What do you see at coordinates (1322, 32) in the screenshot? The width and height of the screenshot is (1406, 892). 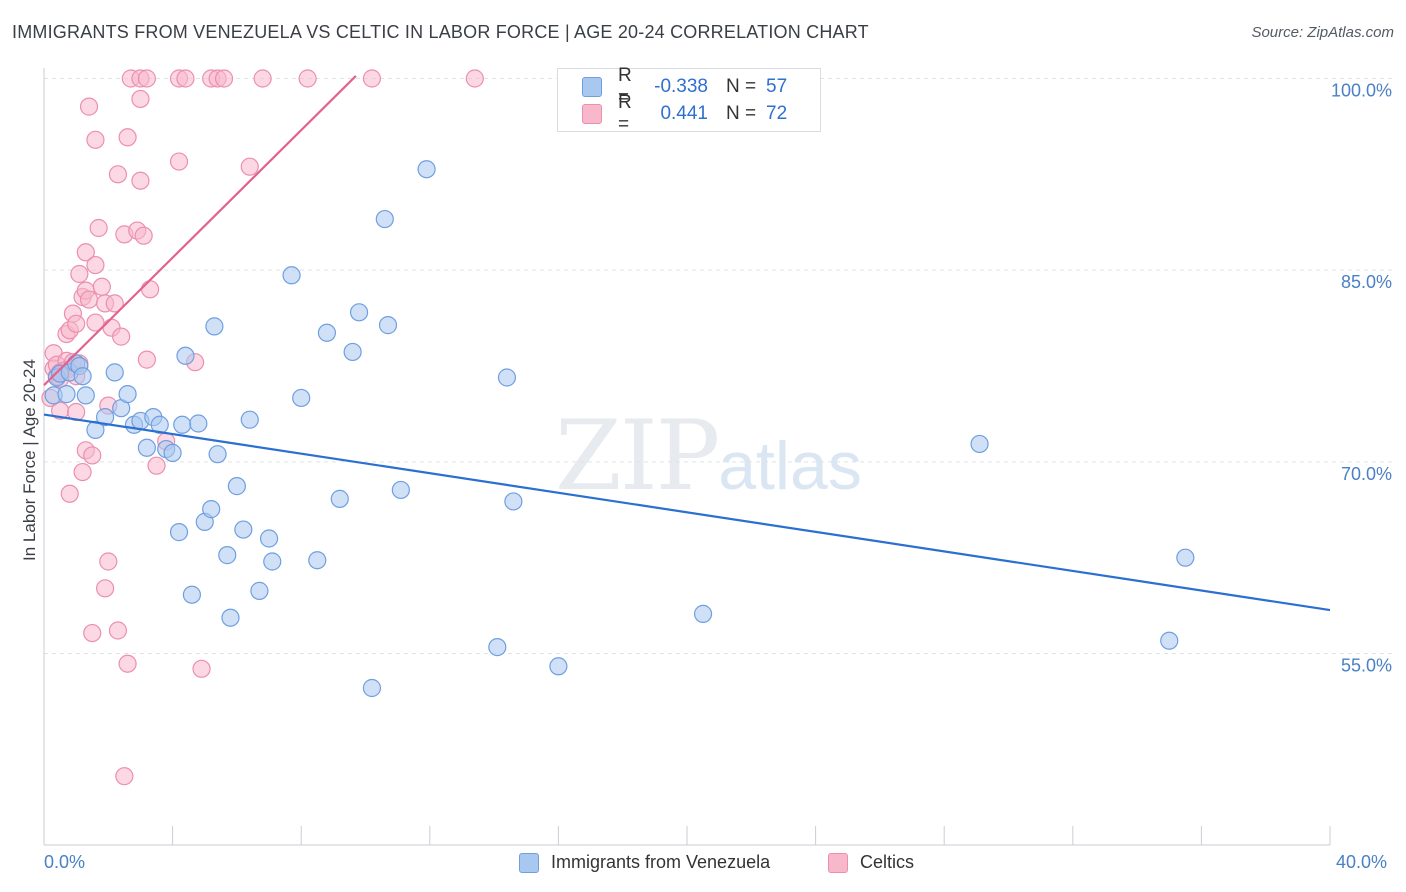 I see `source-label: Source: ZipAtlas.com` at bounding box center [1322, 32].